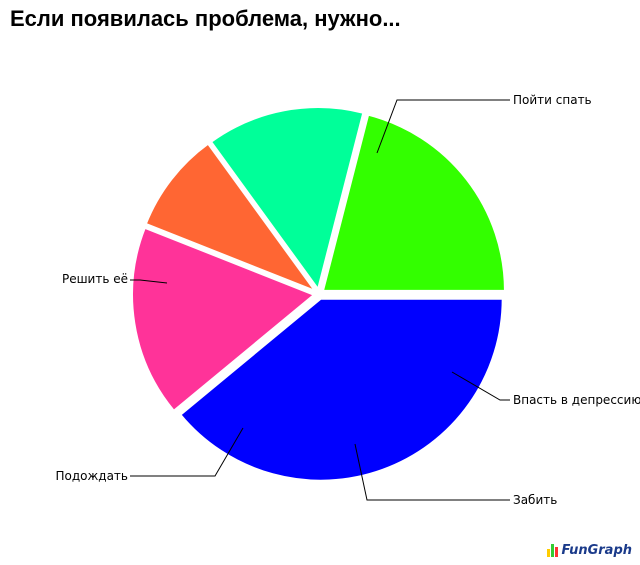 The width and height of the screenshot is (640, 565). Describe the element at coordinates (553, 550) in the screenshot. I see `bar-chart-icon` at that location.